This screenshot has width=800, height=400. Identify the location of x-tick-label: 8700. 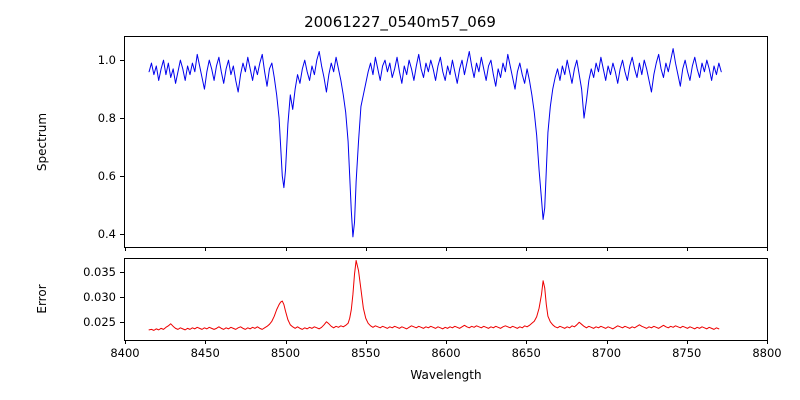
(606, 353).